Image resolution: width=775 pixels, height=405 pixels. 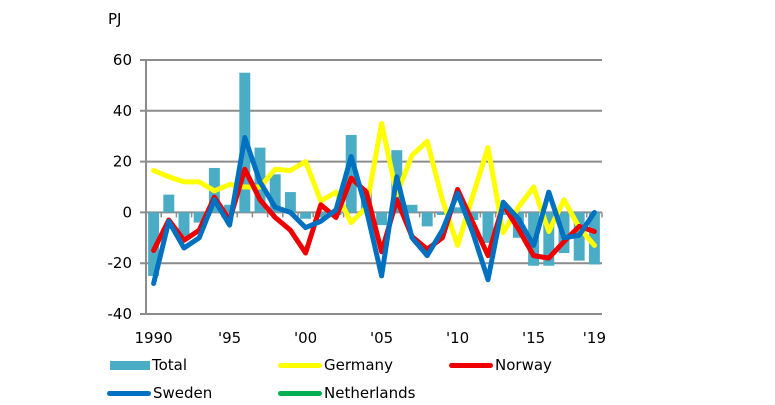 I want to click on legend-label-germany: Germany, so click(x=358, y=365).